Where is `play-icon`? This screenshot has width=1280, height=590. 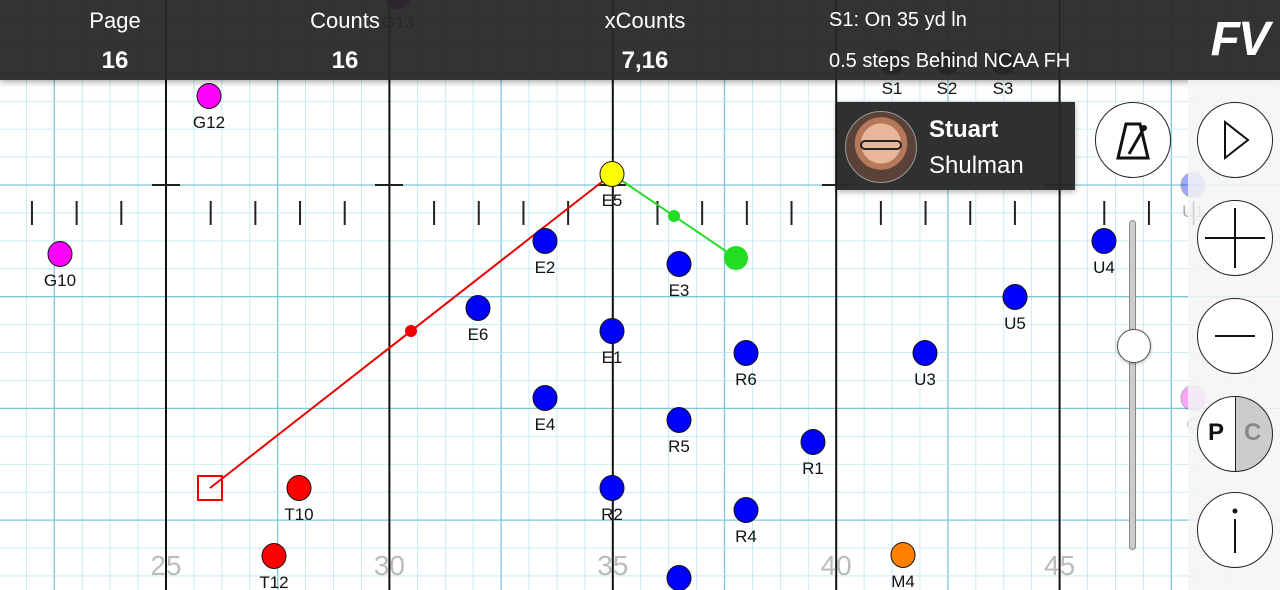 play-icon is located at coordinates (1237, 140).